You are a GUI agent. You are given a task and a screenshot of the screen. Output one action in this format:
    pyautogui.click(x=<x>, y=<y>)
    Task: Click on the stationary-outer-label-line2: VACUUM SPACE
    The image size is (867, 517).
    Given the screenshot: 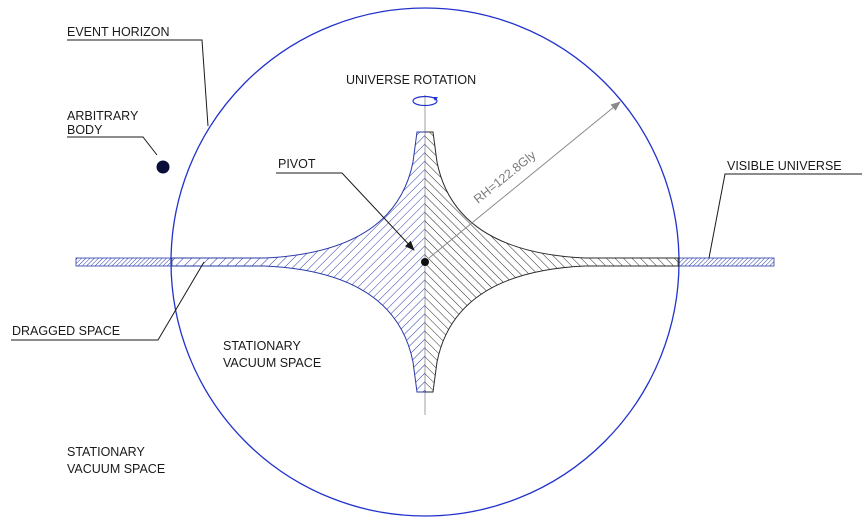 What is the action you would take?
    pyautogui.click(x=116, y=469)
    